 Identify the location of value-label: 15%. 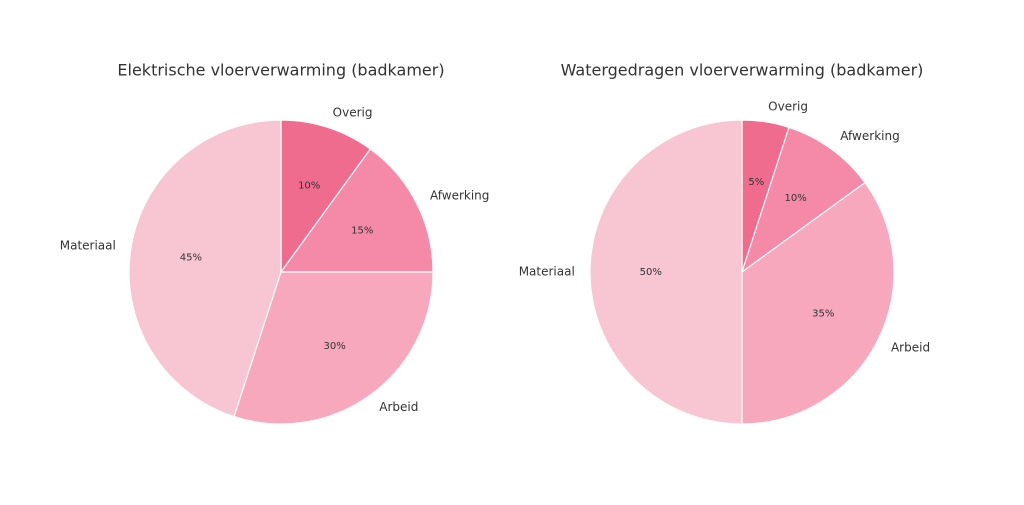
(362, 231).